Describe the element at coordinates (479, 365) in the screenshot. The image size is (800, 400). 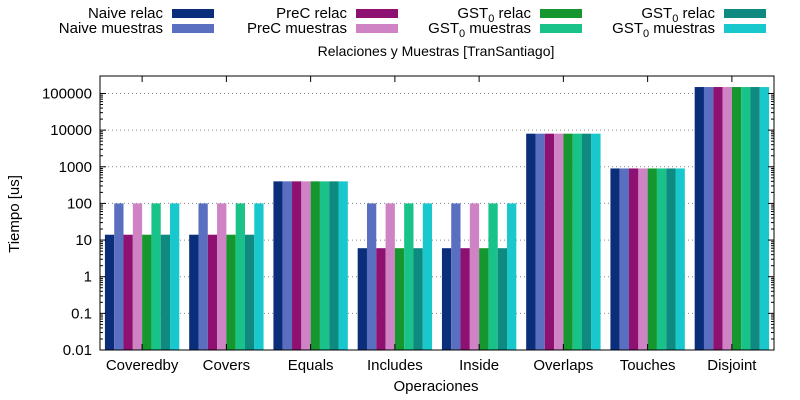
I see `x-tick-label: Inside` at that location.